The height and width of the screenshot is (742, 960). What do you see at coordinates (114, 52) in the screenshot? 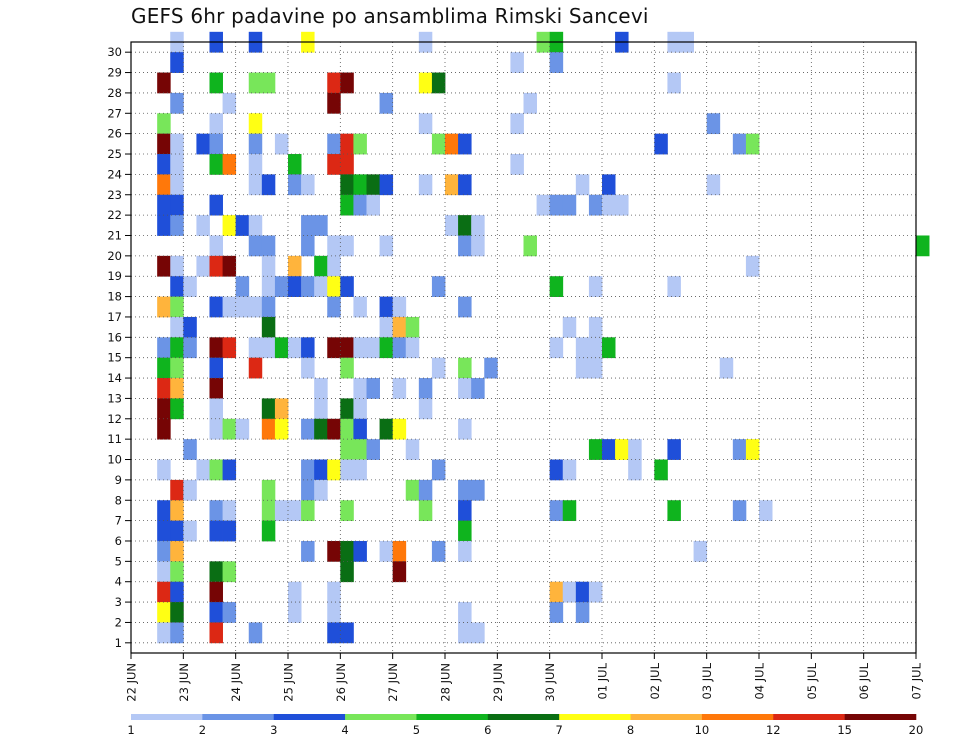
I see `y-tick-label: 30` at bounding box center [114, 52].